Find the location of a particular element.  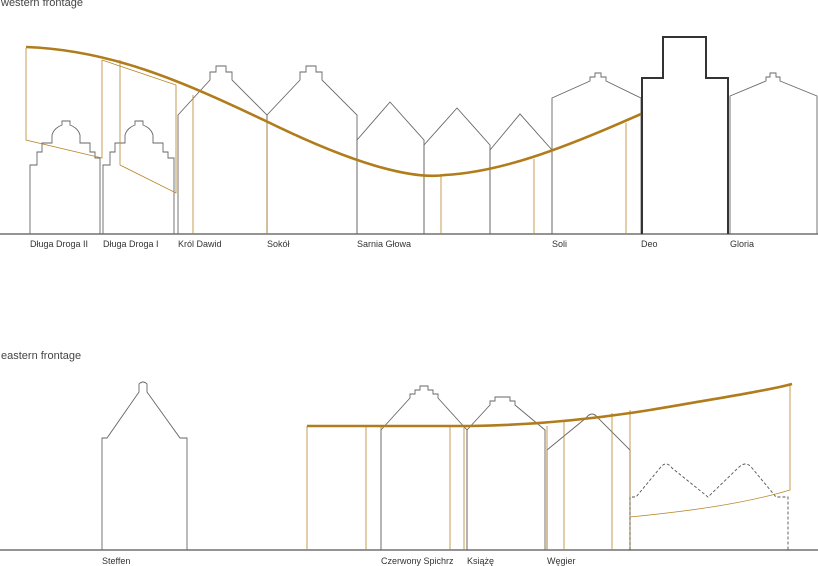

eastern-height-curve is located at coordinates (550, 405).